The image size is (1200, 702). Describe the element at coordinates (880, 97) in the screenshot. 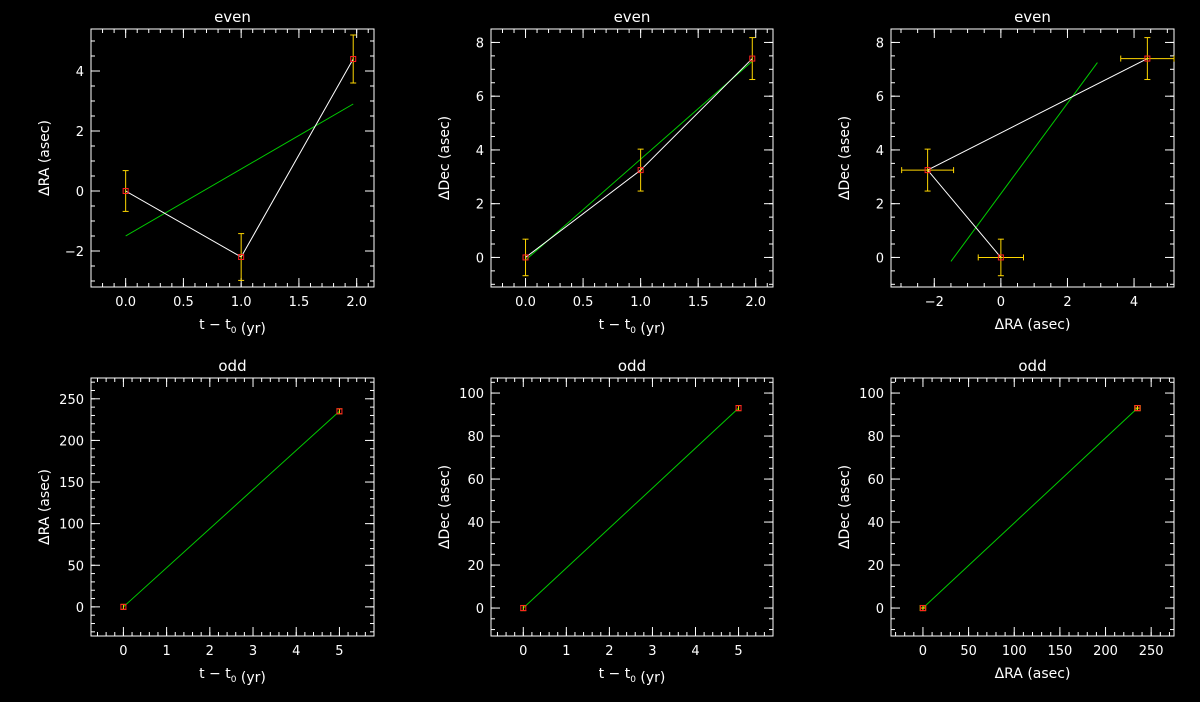

I see `y-tick-label: 6` at that location.